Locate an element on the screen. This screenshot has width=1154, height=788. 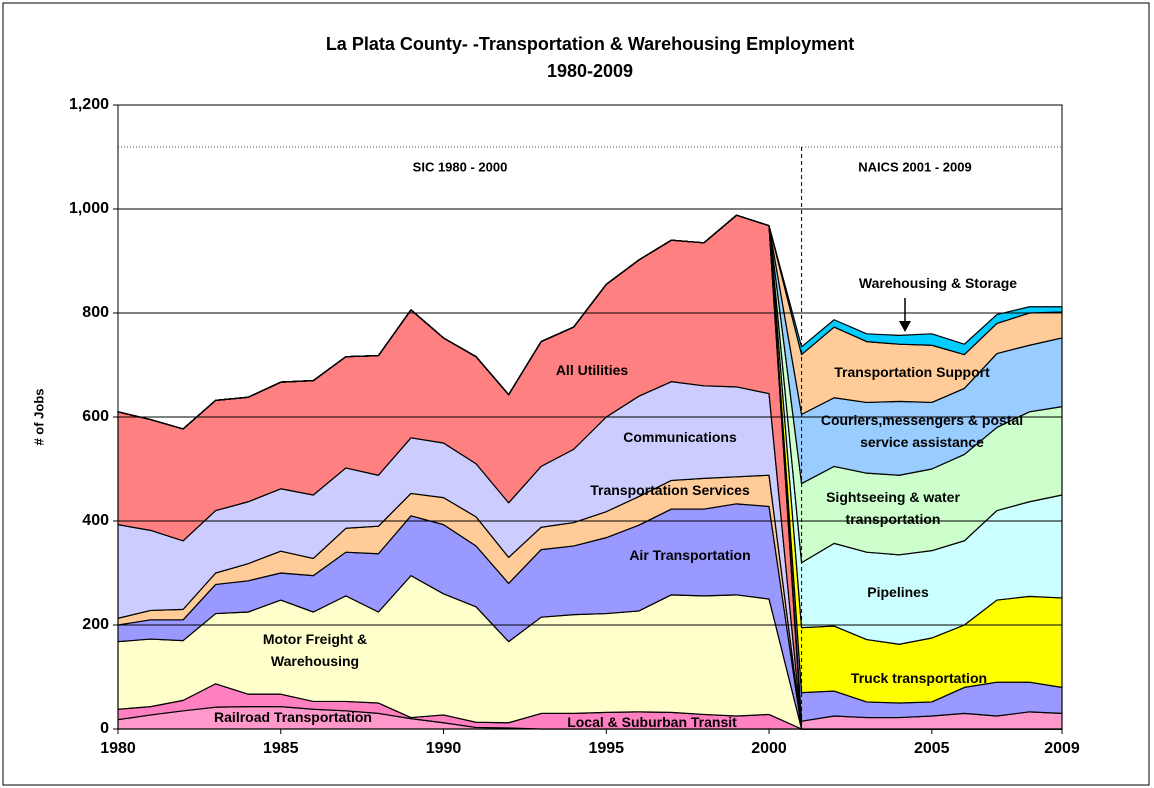
arrow-head is located at coordinates (905, 326).